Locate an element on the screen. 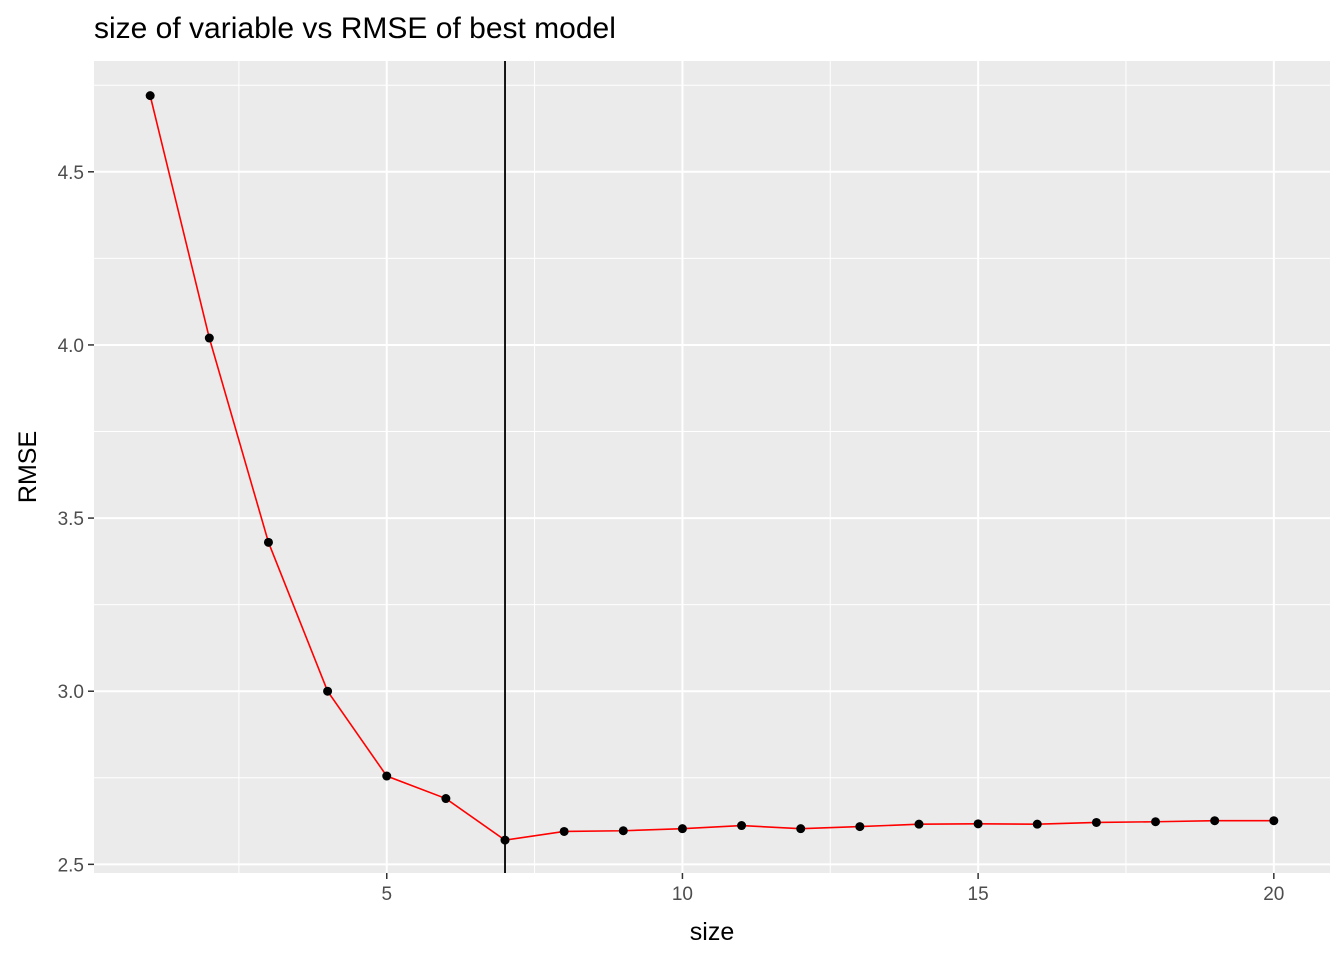 The image size is (1344, 960). y-tick-label: 3.5 is located at coordinates (71, 519).